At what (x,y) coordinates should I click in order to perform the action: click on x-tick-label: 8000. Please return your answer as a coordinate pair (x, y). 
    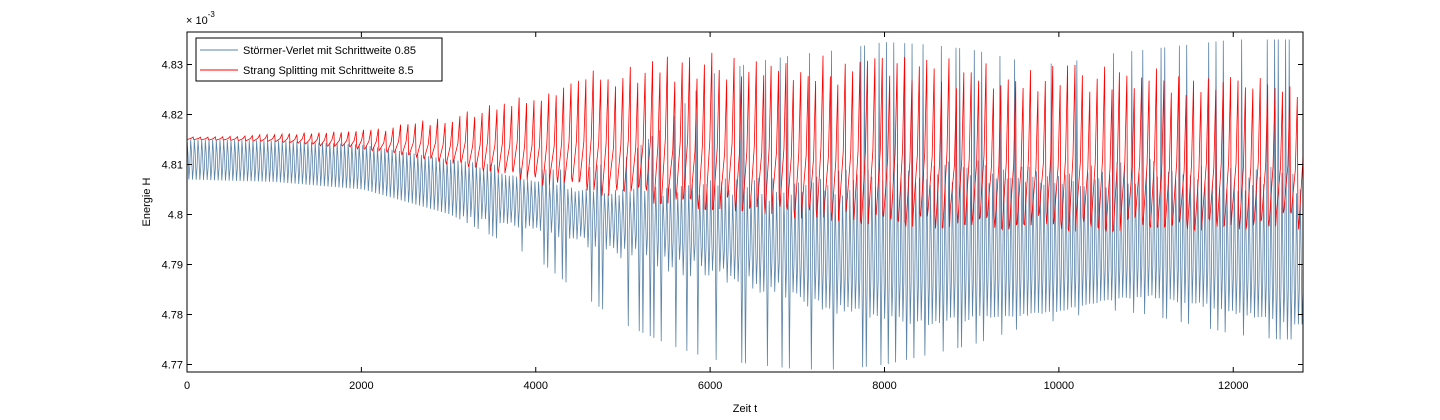
    Looking at the image, I should click on (884, 386).